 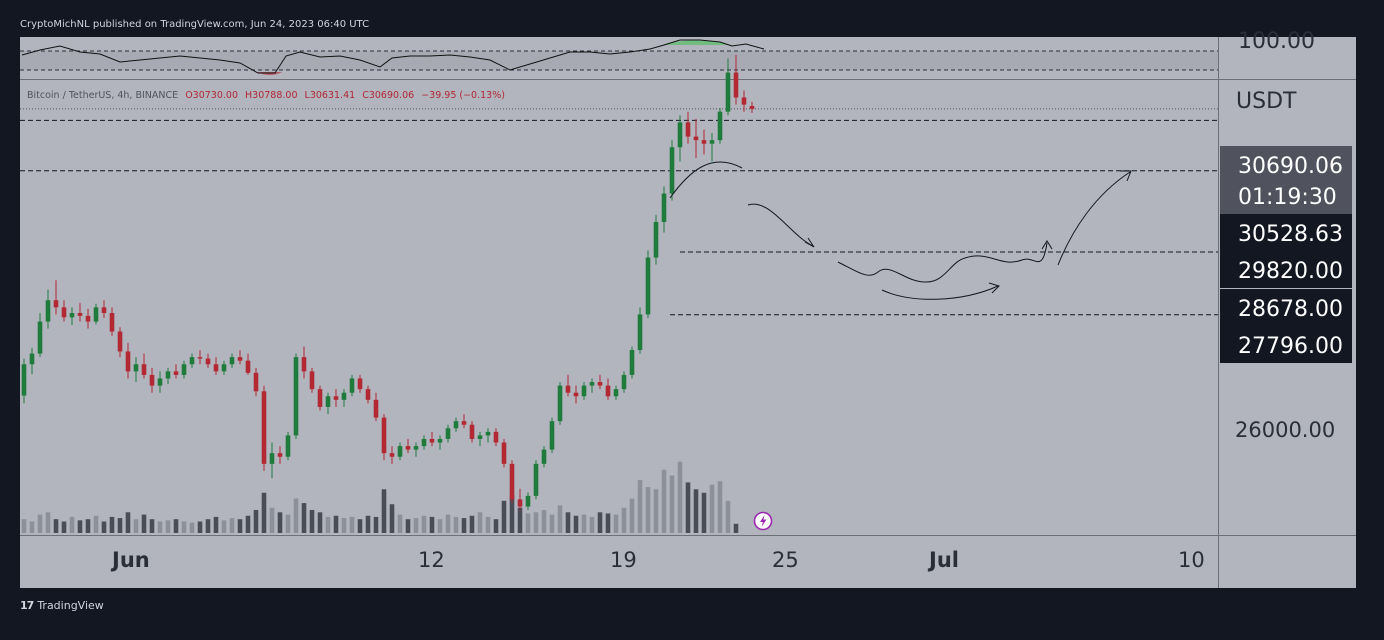 What do you see at coordinates (130, 560) in the screenshot?
I see `time-axis-label: Jun` at bounding box center [130, 560].